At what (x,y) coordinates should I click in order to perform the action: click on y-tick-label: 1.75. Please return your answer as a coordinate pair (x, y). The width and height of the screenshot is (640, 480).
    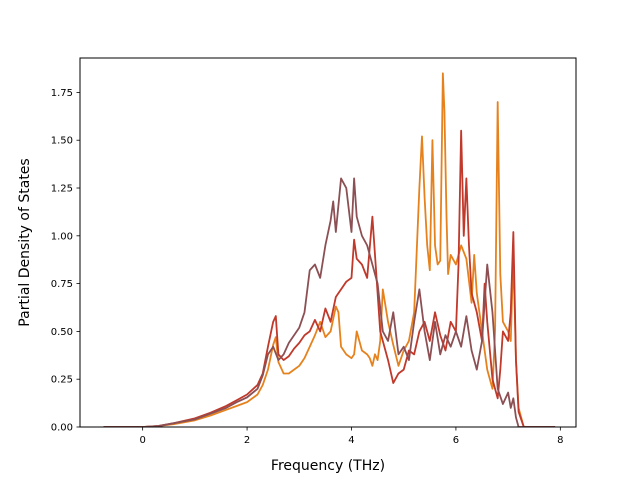
    Looking at the image, I should click on (62, 93).